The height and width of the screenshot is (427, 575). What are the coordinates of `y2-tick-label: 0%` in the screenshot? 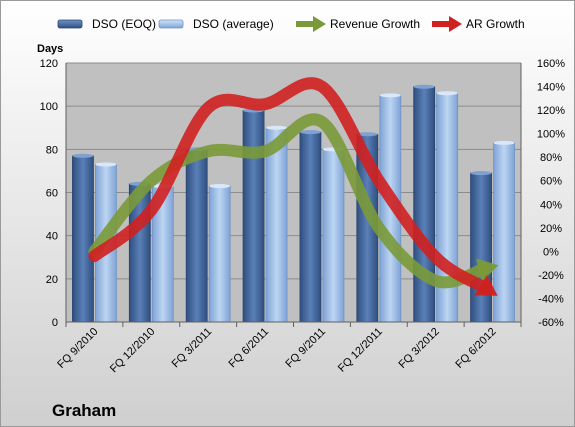 It's located at (551, 252).